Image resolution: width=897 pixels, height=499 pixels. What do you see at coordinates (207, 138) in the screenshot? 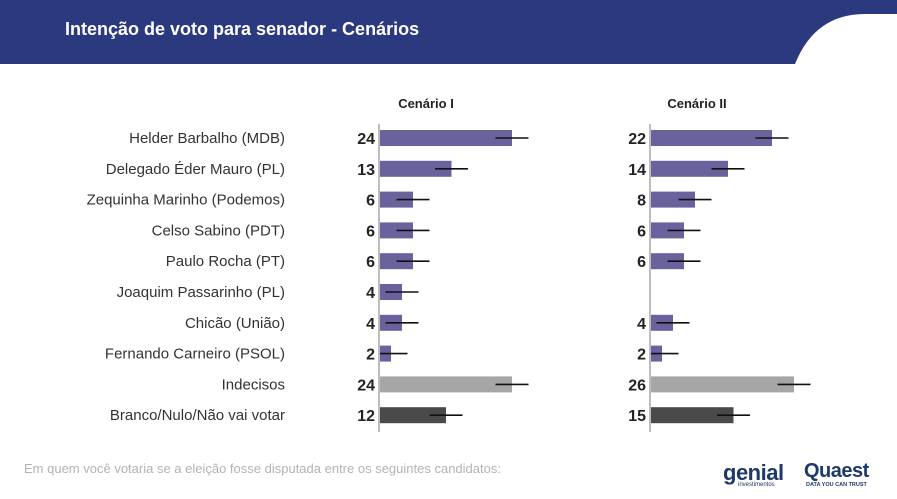
I see `category-label: Helder Barbalho (MDB)` at bounding box center [207, 138].